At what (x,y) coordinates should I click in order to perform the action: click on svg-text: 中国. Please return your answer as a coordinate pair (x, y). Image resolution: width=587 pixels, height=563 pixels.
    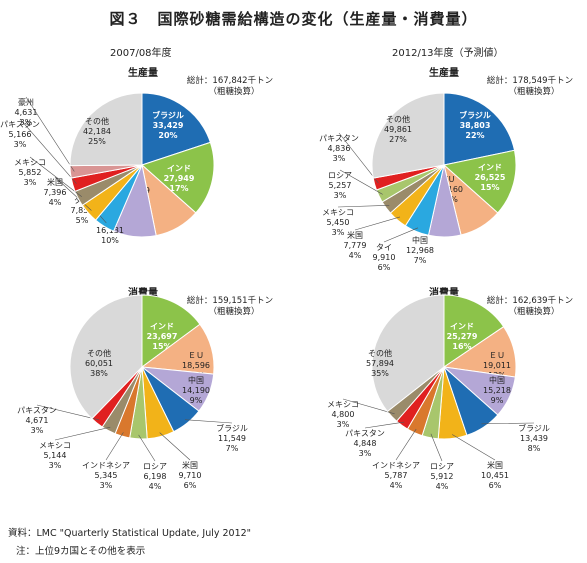
    Looking at the image, I should click on (196, 380).